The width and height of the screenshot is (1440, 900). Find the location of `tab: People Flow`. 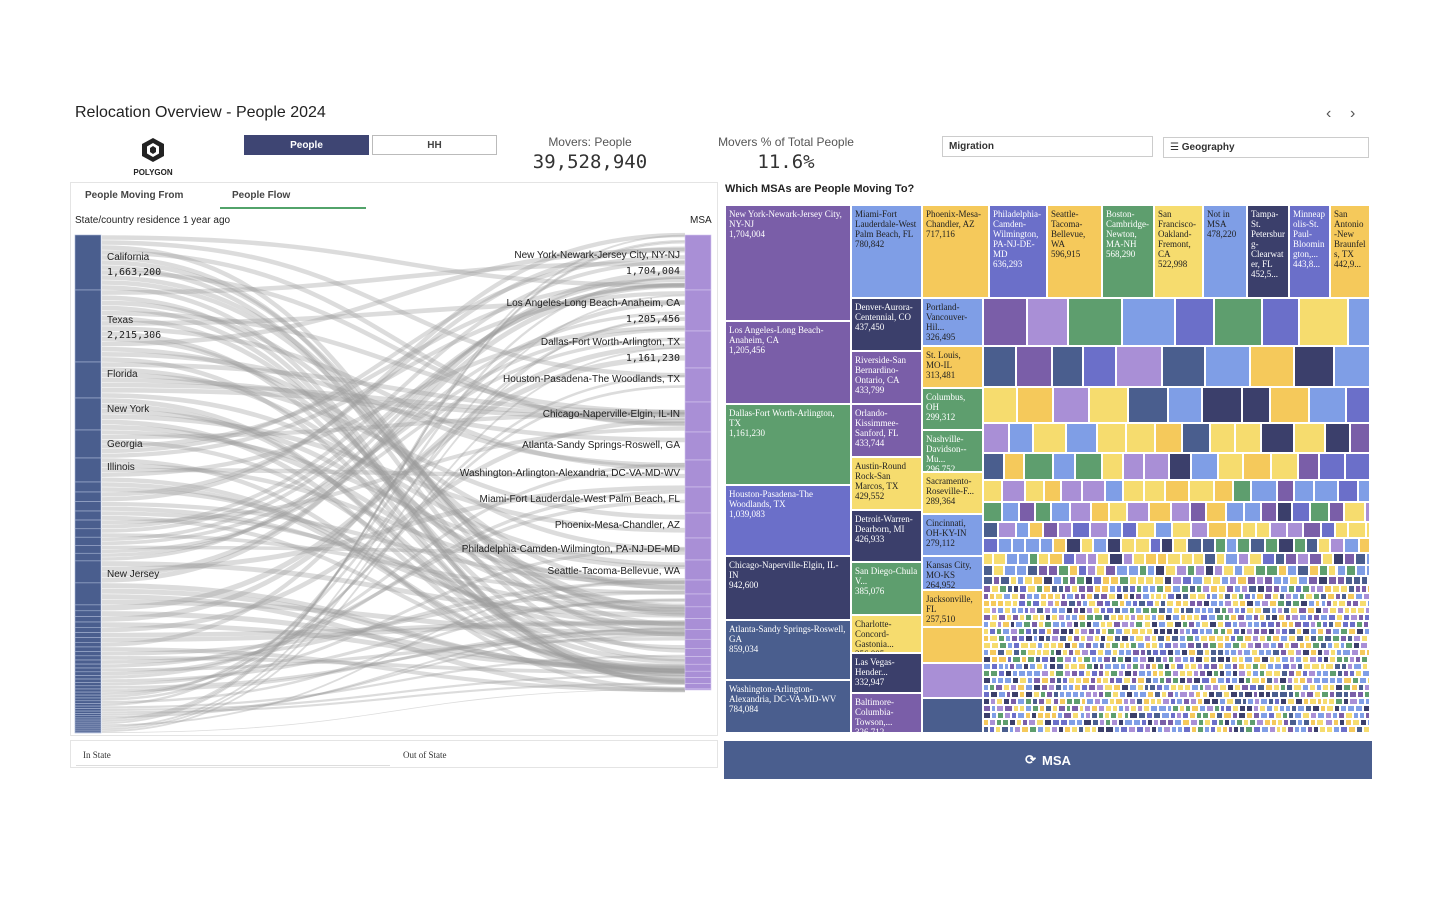

tab: People Flow is located at coordinates (261, 195).